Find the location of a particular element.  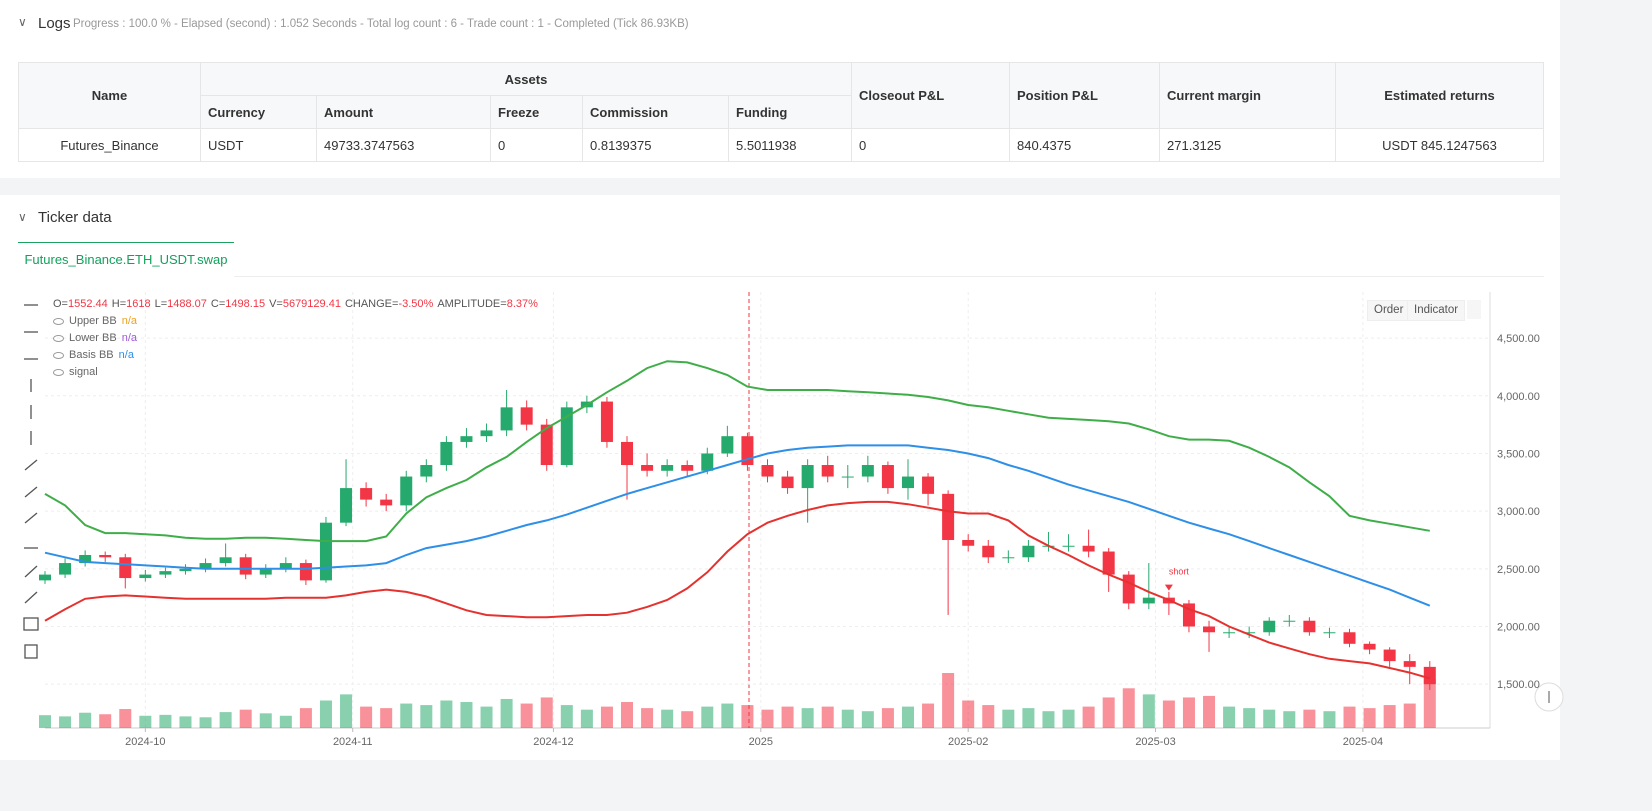

ticker-title: Ticker data is located at coordinates (75, 217).